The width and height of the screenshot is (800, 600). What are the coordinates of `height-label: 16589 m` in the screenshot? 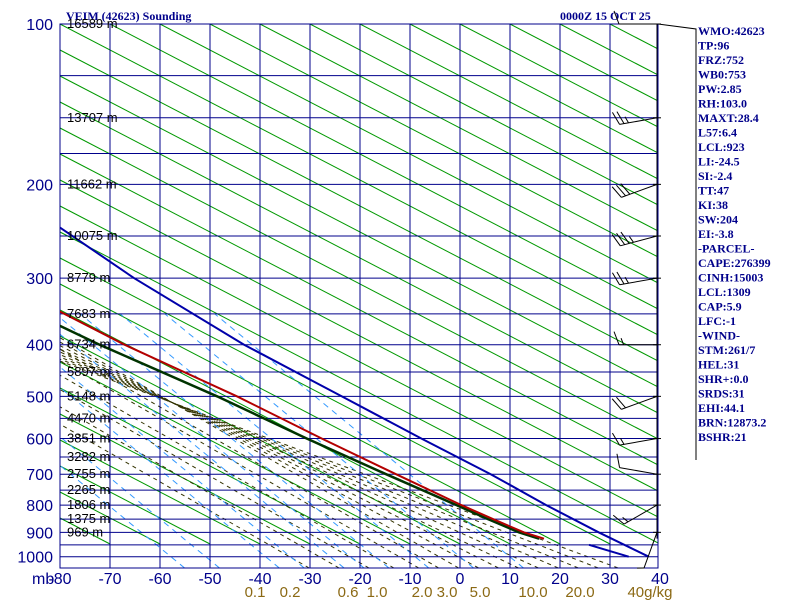 It's located at (92, 23).